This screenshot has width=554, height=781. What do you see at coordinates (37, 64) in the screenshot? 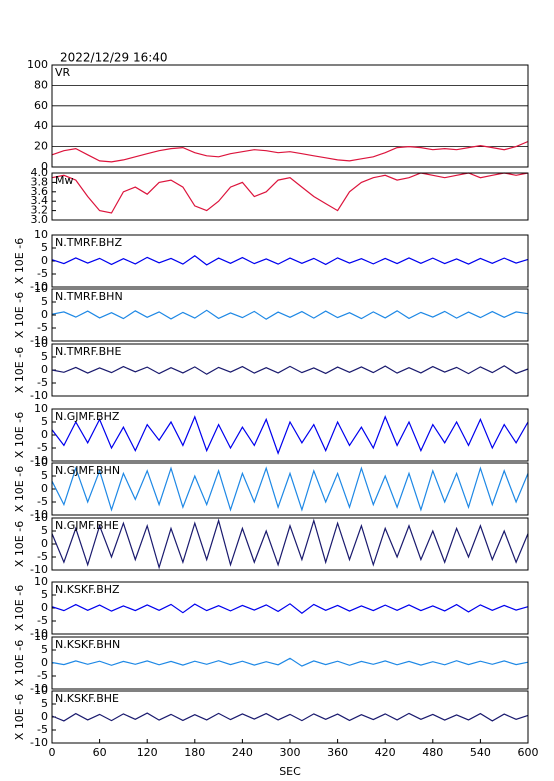
I see `y-tick-label: 100` at bounding box center [37, 64].